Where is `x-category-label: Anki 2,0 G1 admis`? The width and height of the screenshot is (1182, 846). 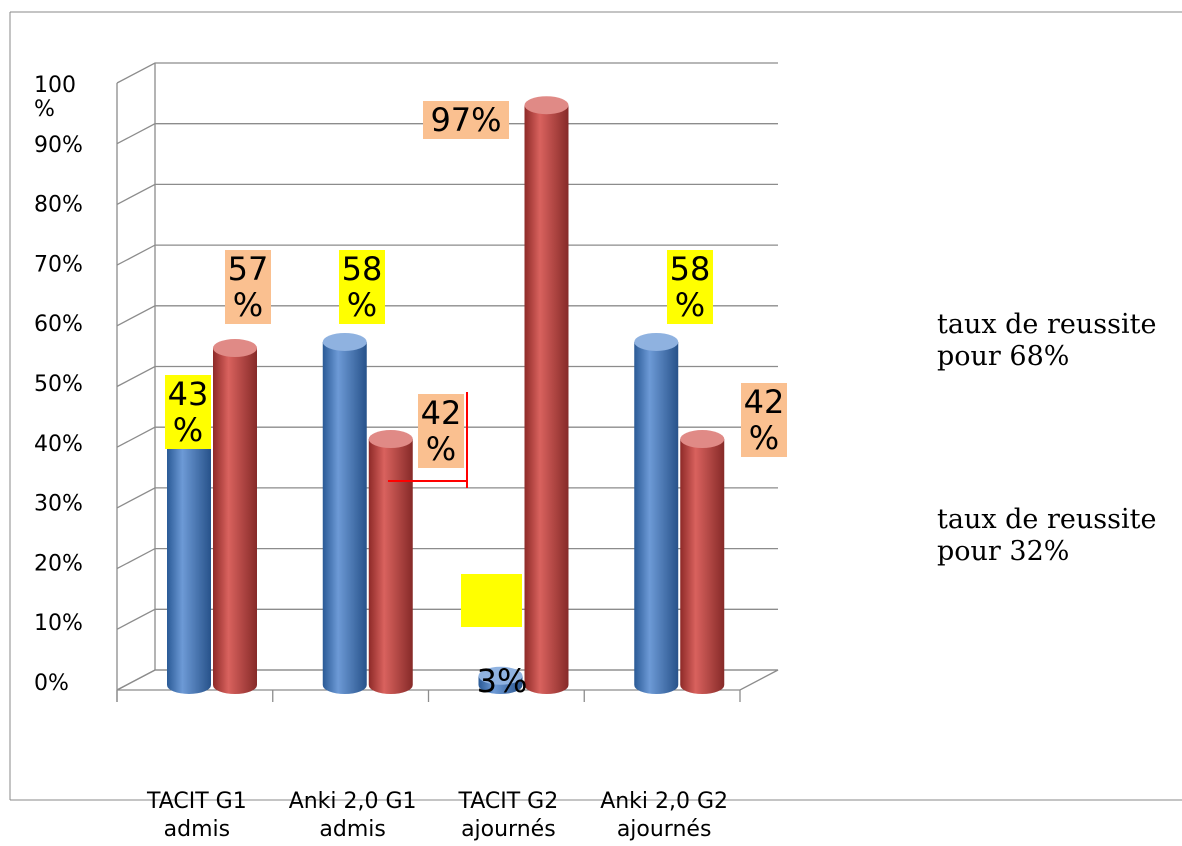 x-category-label: Anki 2,0 G1 admis is located at coordinates (353, 815).